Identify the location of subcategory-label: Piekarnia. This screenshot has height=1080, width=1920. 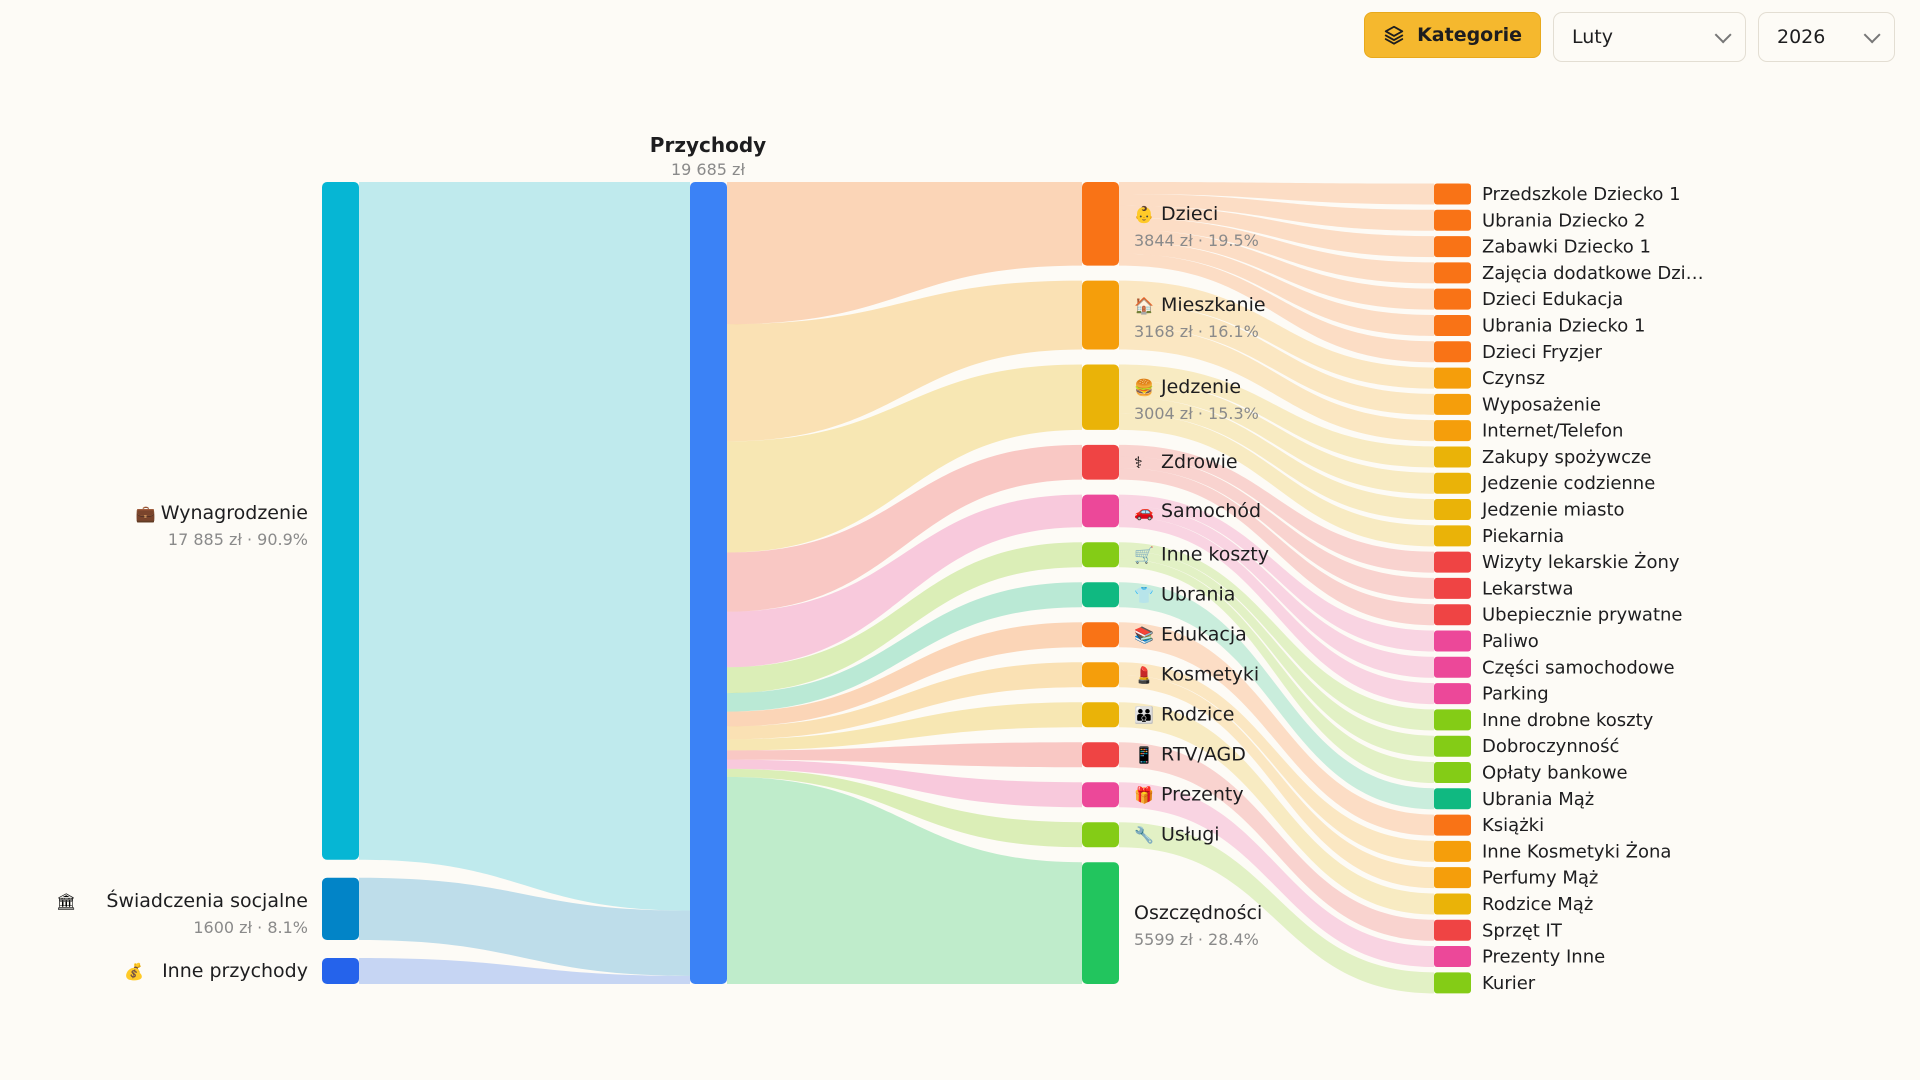
(1523, 536).